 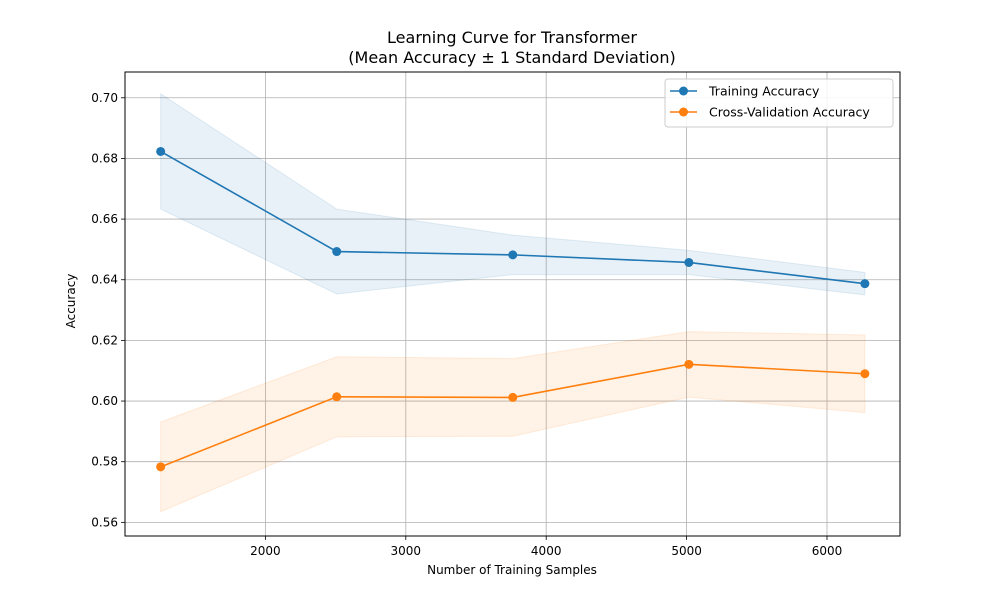 What do you see at coordinates (104, 522) in the screenshot?
I see `y-tick-label: 0.56` at bounding box center [104, 522].